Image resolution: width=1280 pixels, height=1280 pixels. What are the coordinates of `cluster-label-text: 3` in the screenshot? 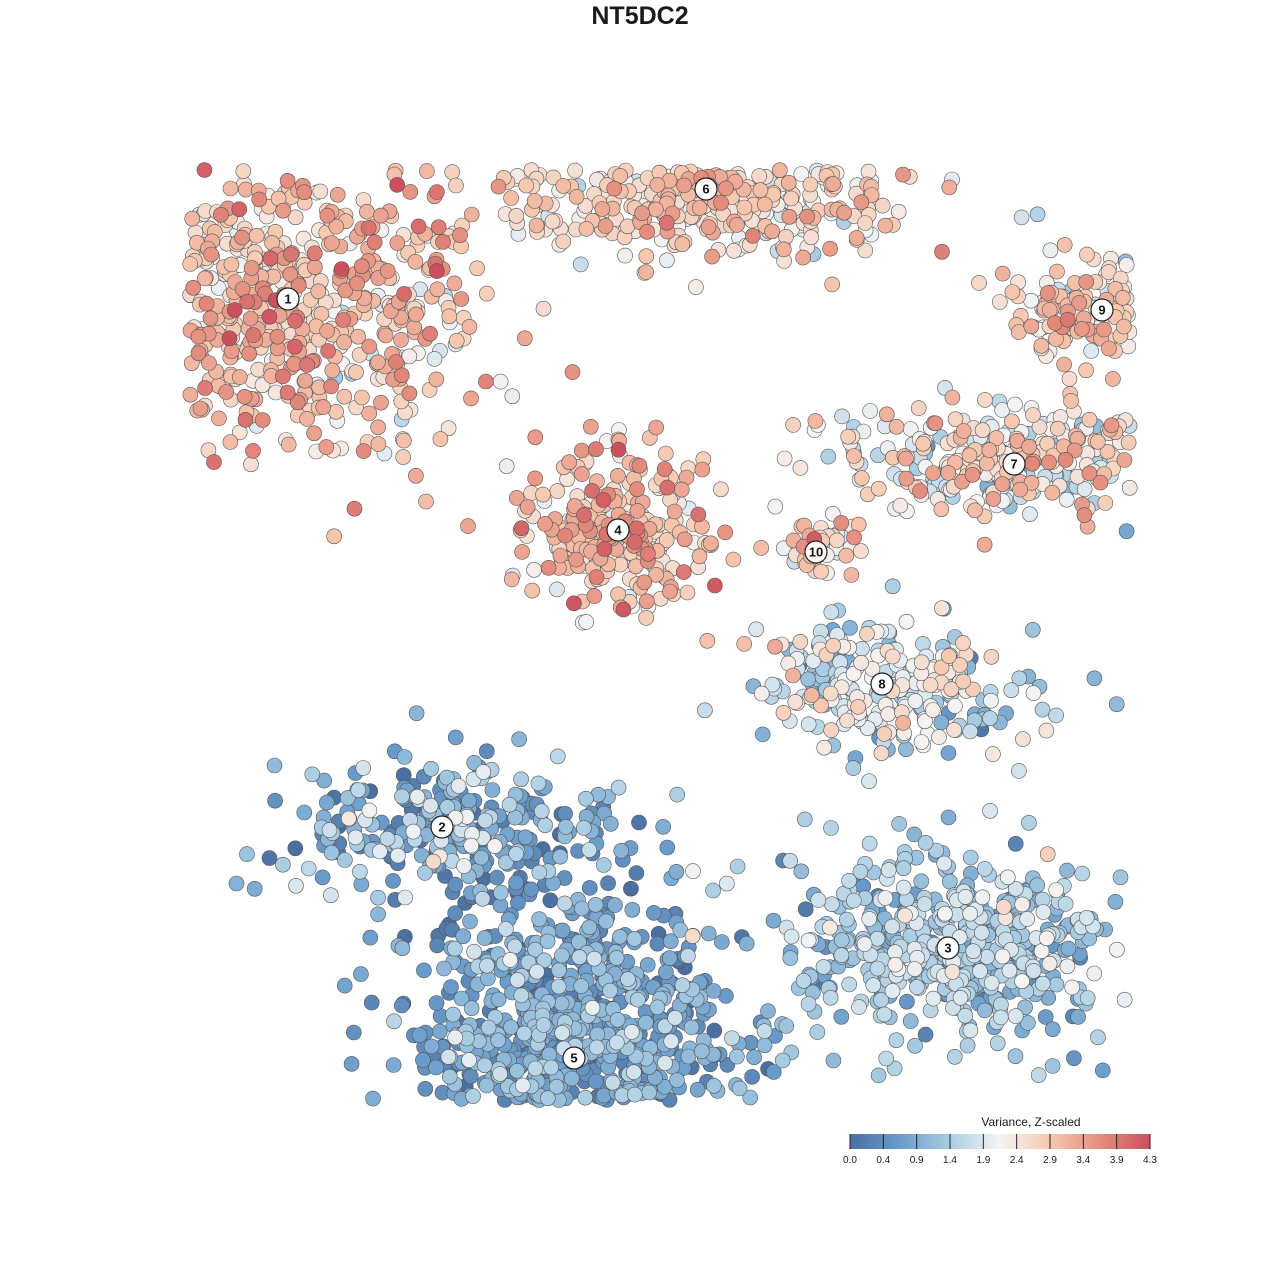 It's located at (947, 948).